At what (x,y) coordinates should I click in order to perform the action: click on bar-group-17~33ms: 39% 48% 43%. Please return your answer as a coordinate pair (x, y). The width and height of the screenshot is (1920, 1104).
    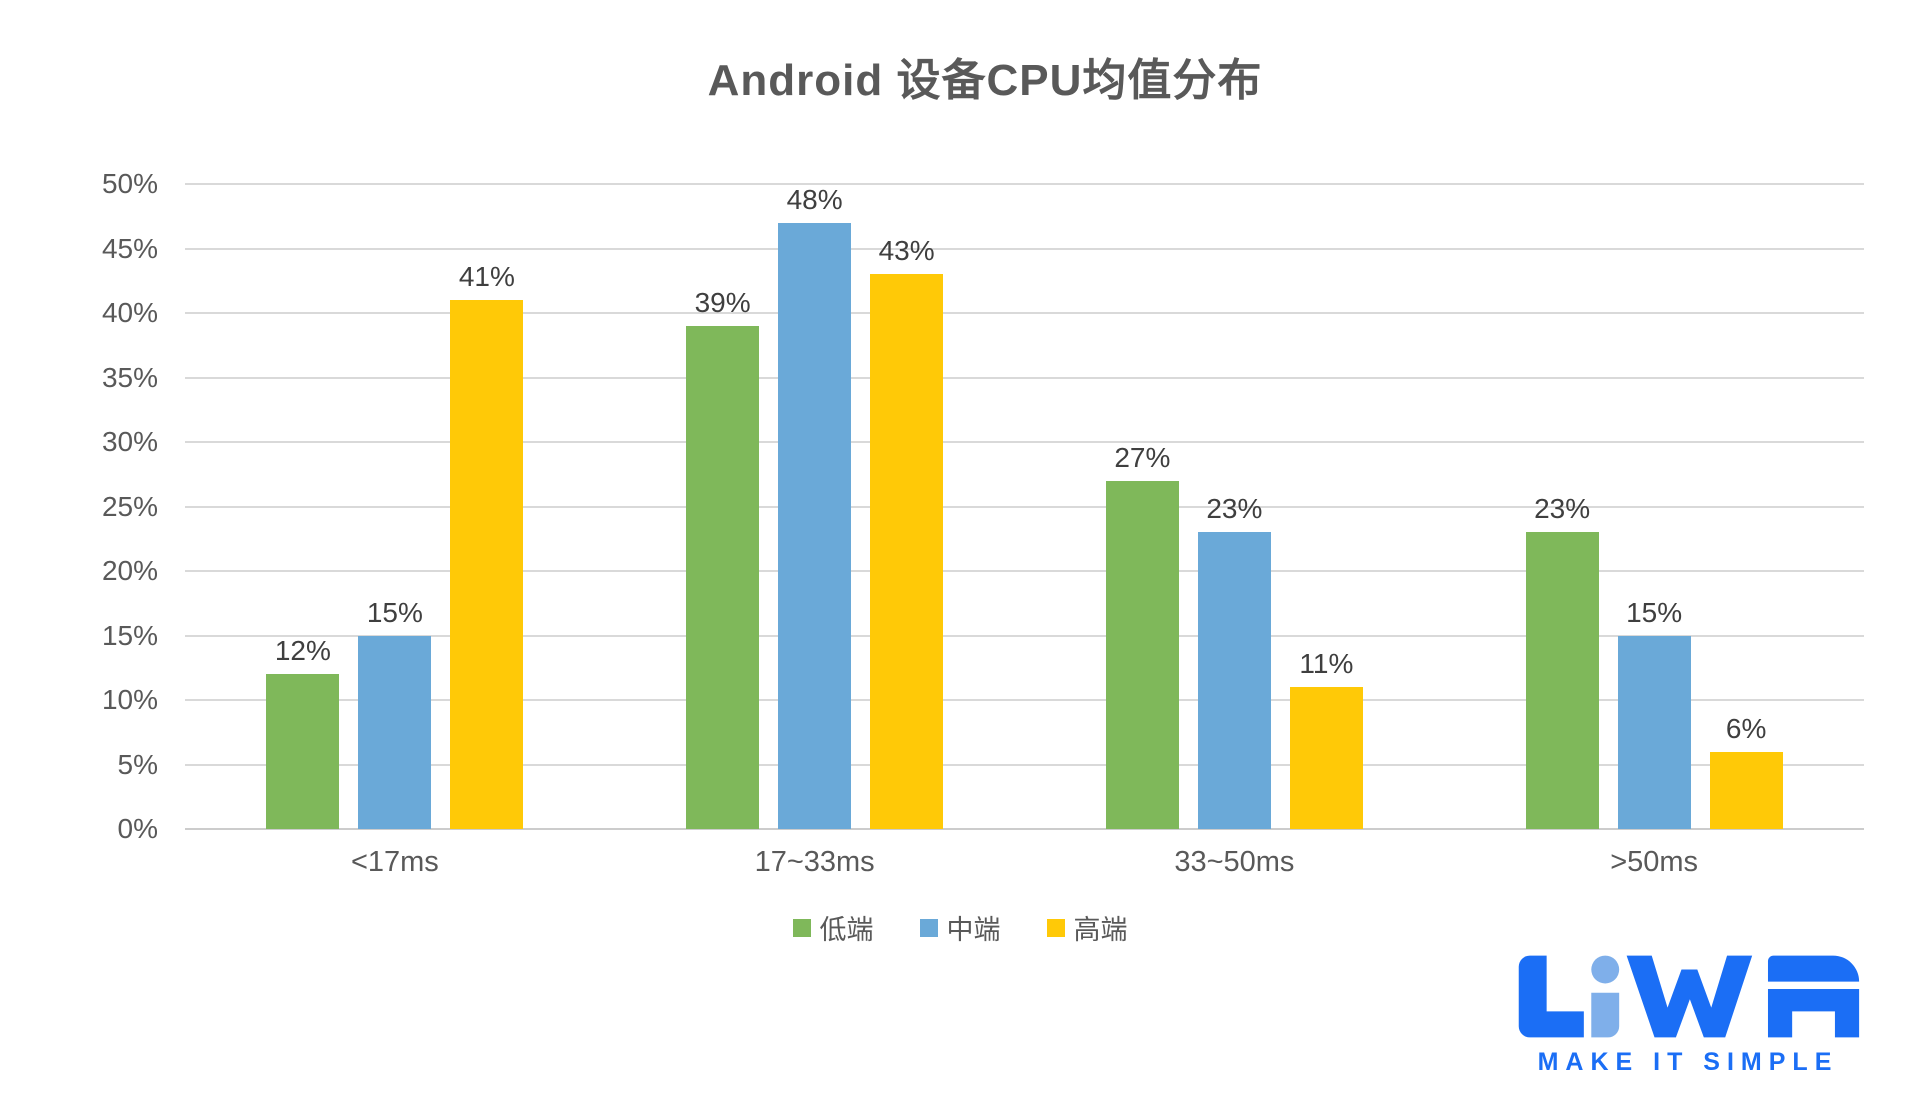
    Looking at the image, I should click on (815, 506).